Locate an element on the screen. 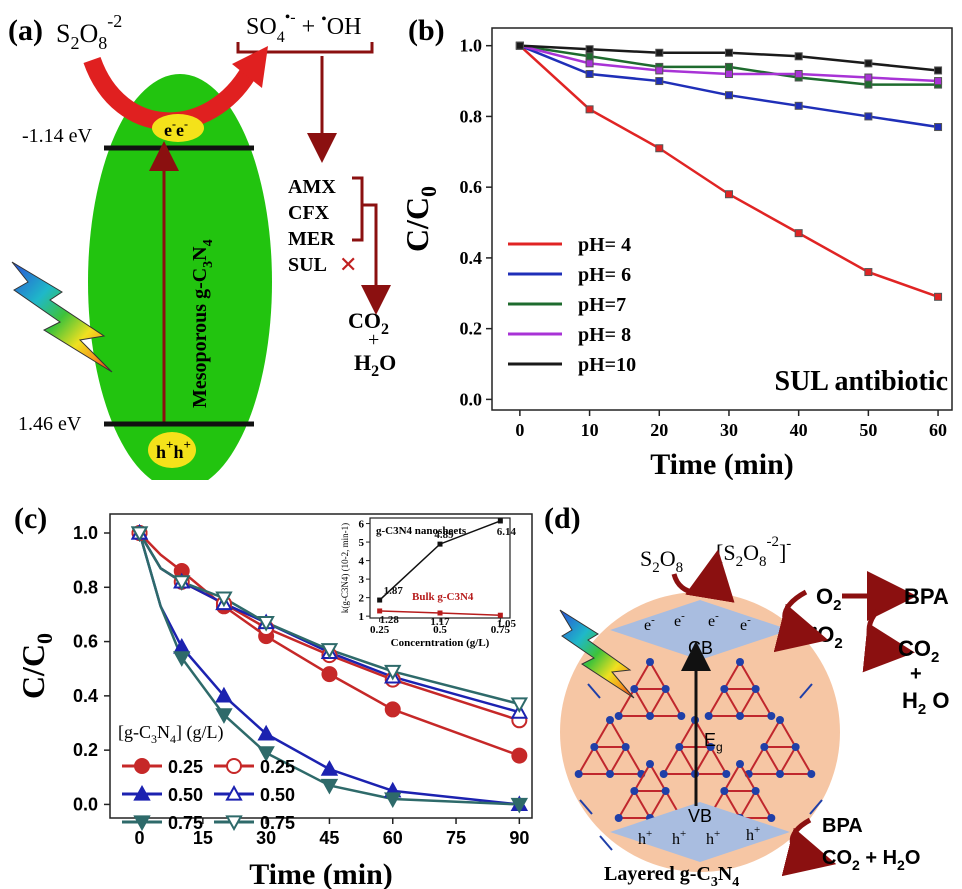 The width and height of the screenshot is (962, 889). electron-2: e- is located at coordinates (679, 620).